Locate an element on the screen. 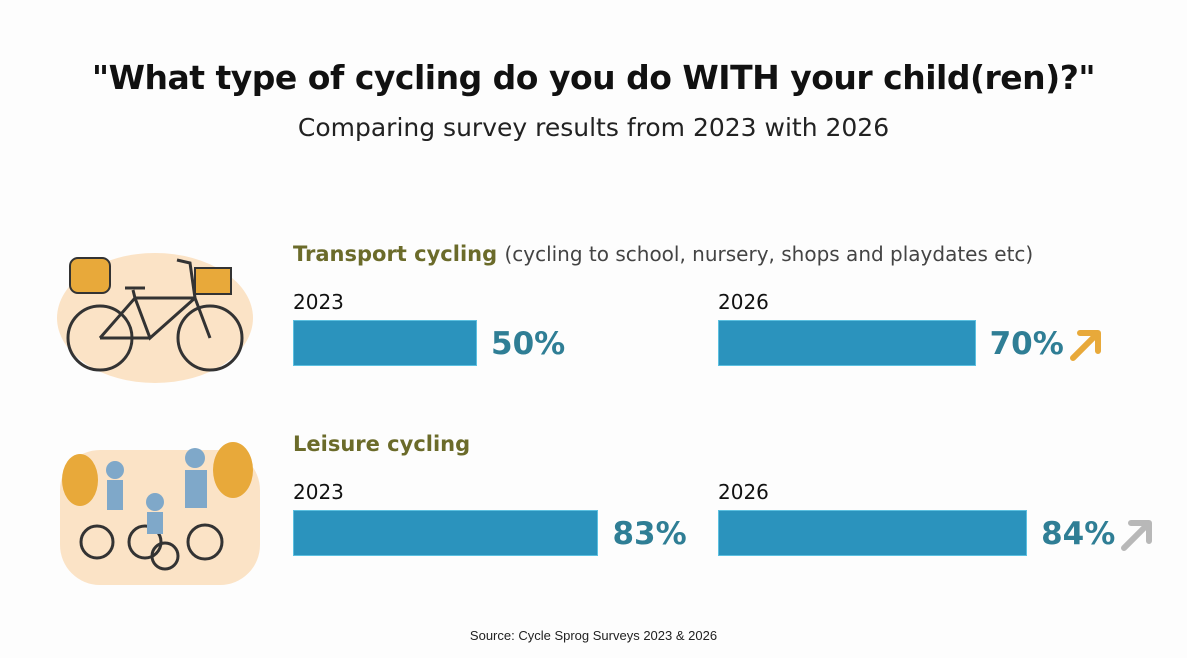  family-cycling-illustration is located at coordinates (160, 513).